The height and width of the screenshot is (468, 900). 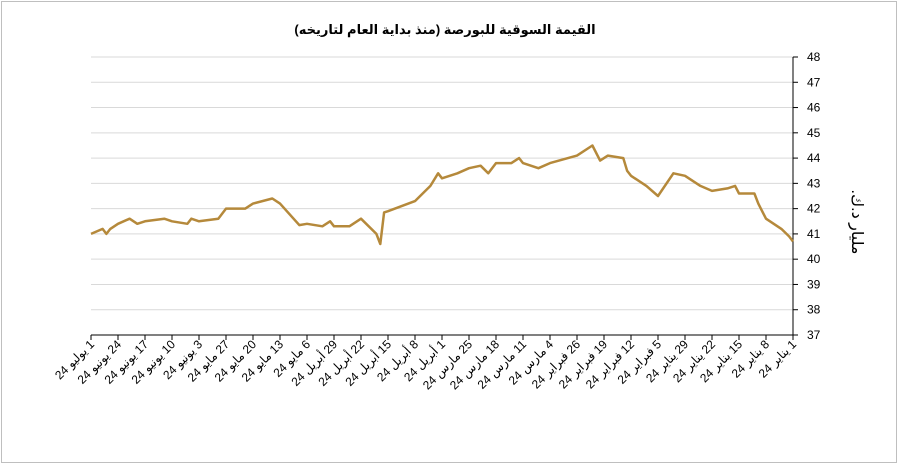 I want to click on y-tick-label: 46, so click(x=814, y=108).